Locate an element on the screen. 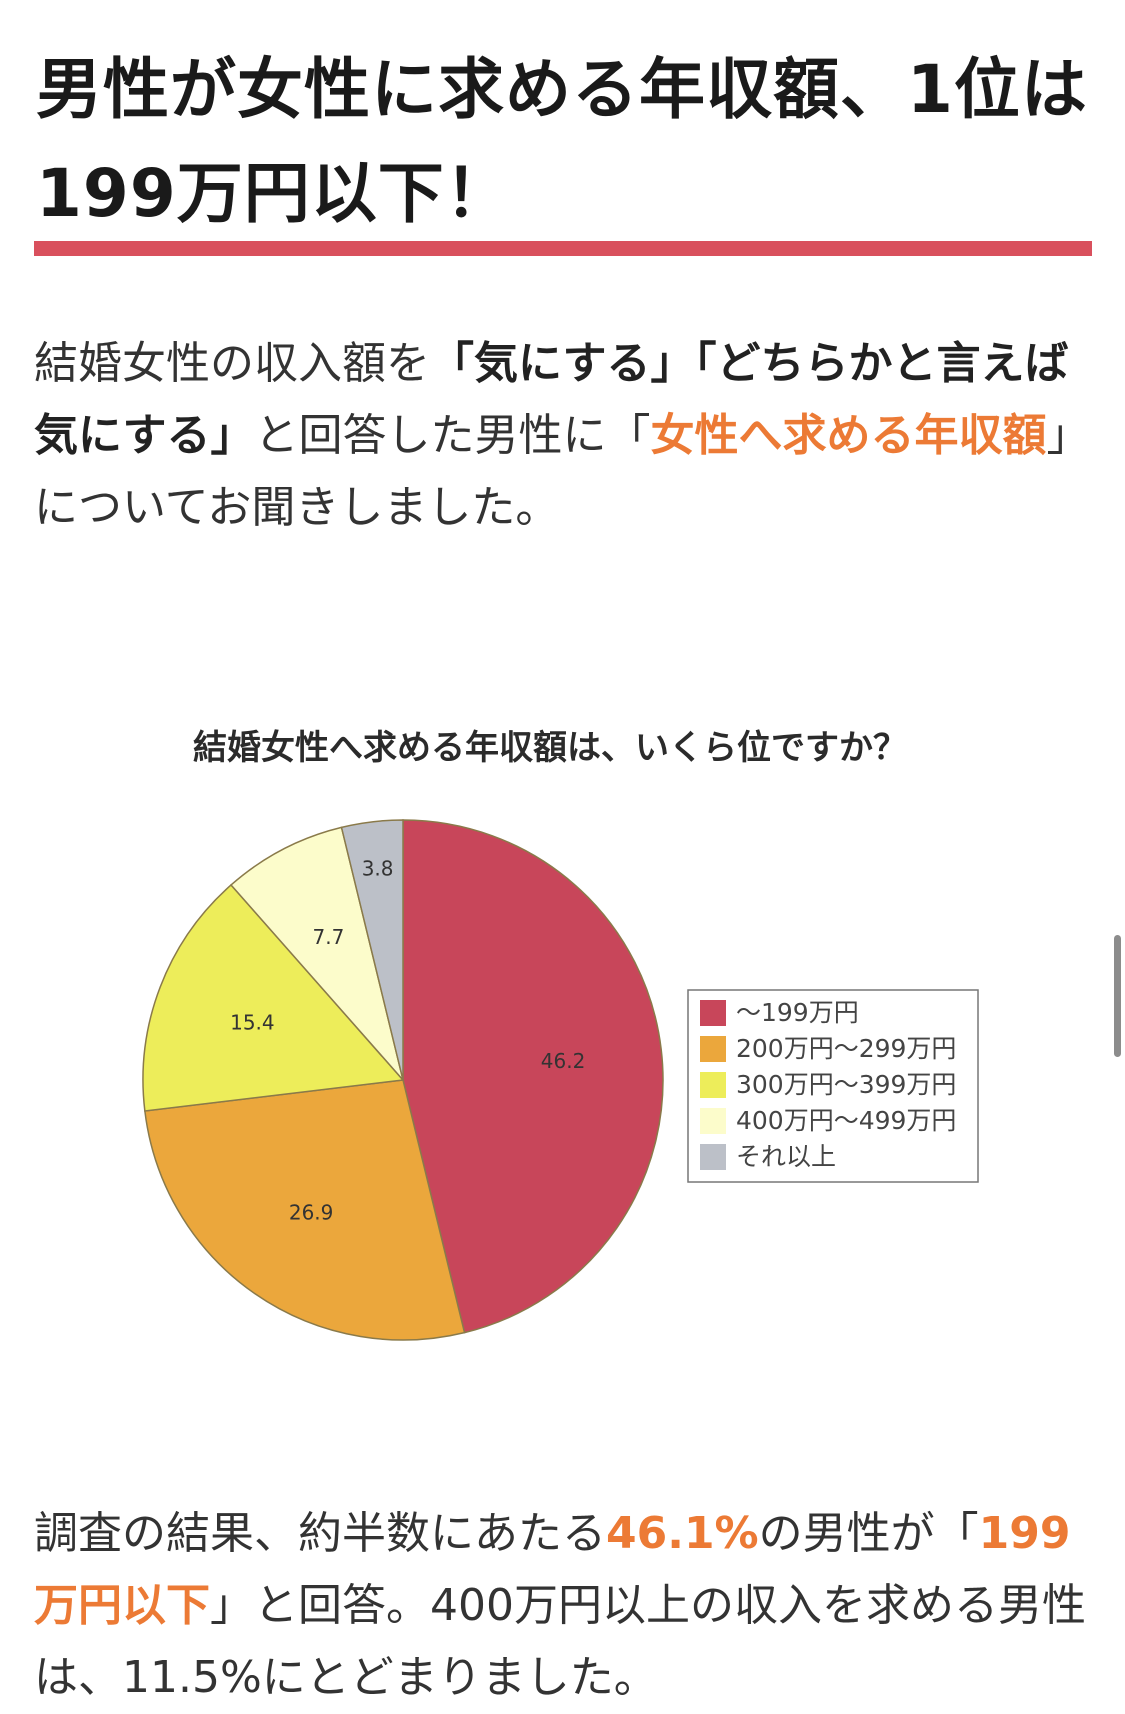 The height and width of the screenshot is (1714, 1125). pie-value-label-5: 3.8 is located at coordinates (378, 868).